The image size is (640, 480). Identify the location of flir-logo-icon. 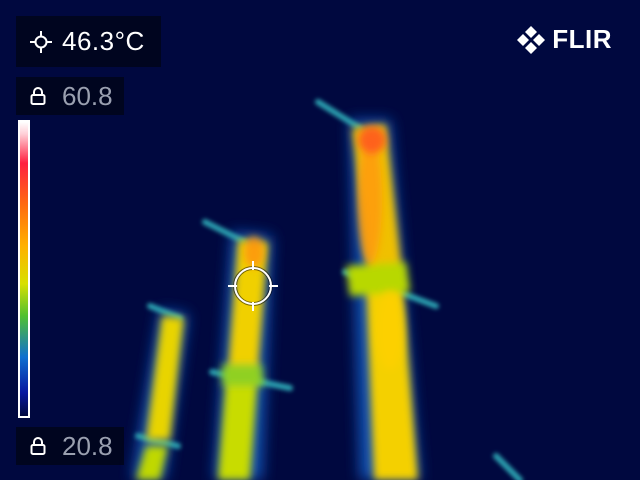
(531, 39).